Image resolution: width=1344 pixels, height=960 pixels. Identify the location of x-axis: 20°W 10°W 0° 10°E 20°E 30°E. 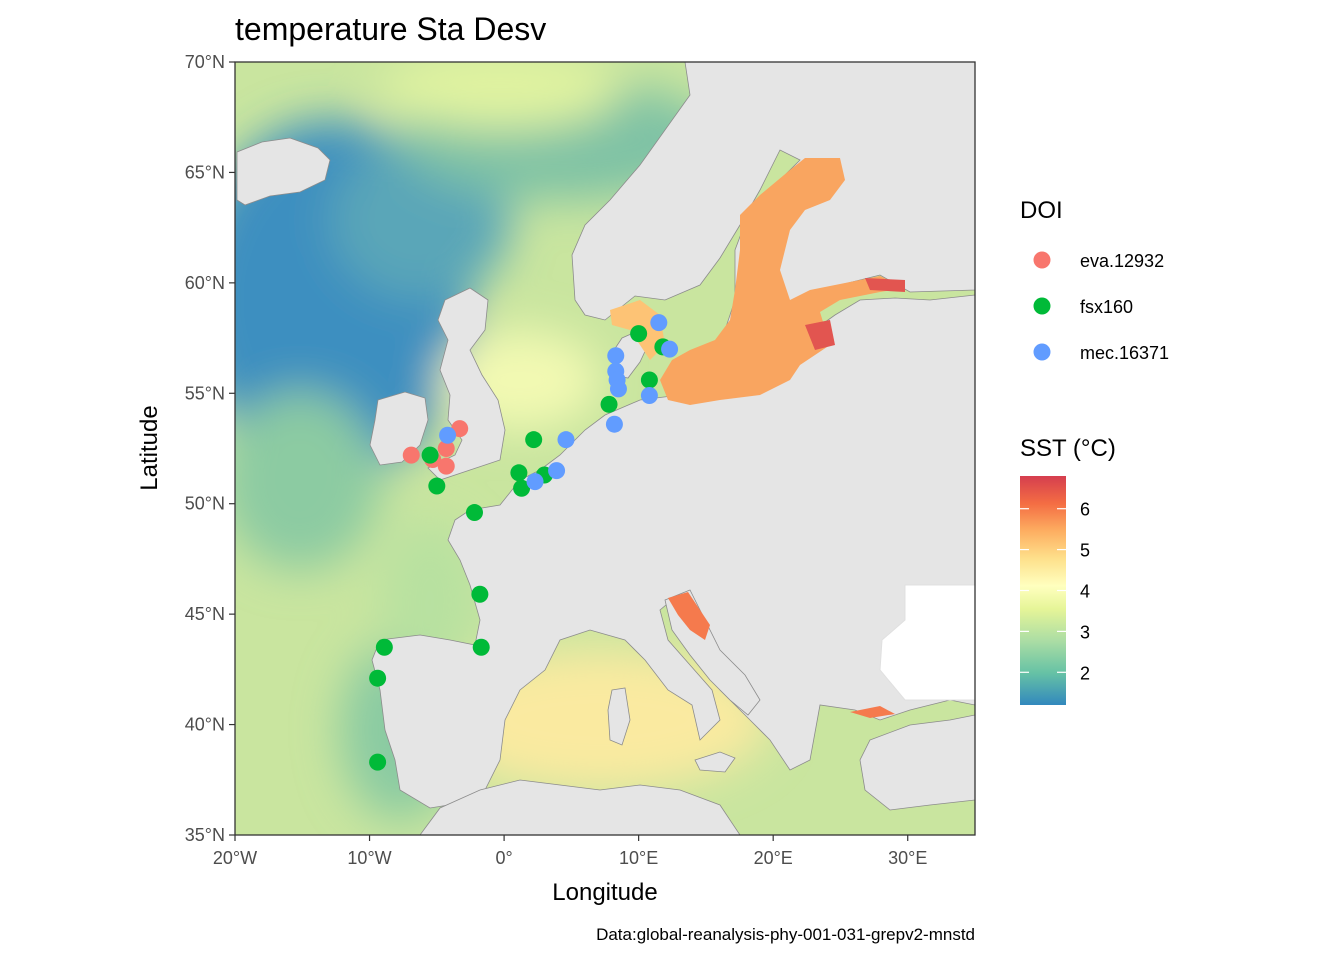
(570, 851).